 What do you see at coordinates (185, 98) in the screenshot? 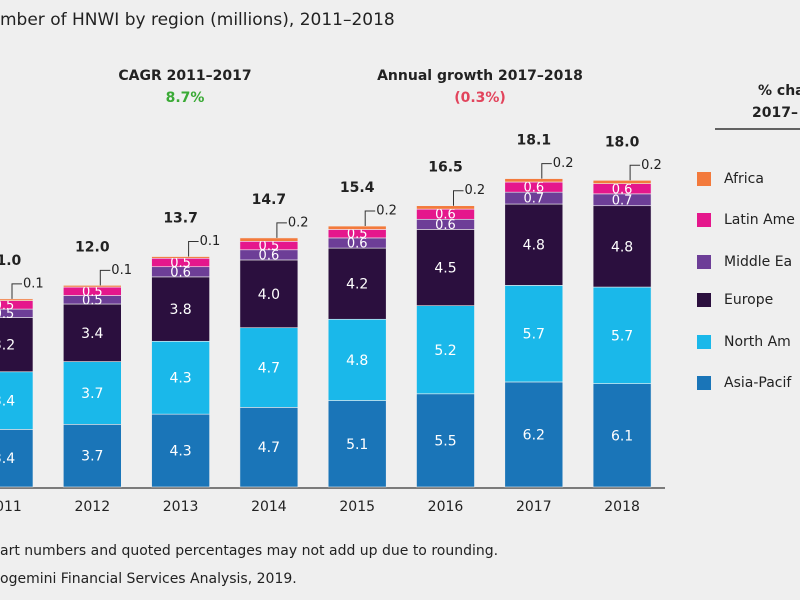
I see `annotation-value: 8.7%` at bounding box center [185, 98].